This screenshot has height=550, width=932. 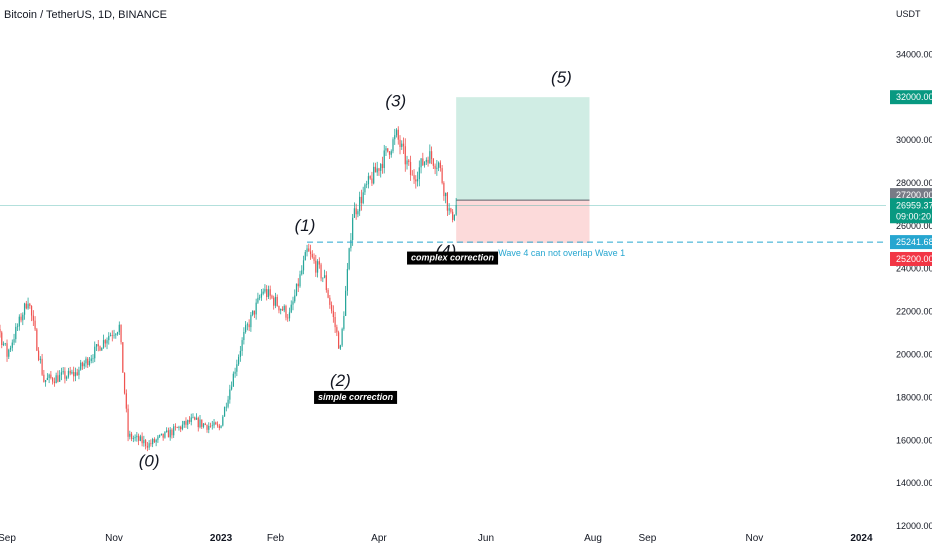 What do you see at coordinates (8, 538) in the screenshot?
I see `x-tick-label: Sep` at bounding box center [8, 538].